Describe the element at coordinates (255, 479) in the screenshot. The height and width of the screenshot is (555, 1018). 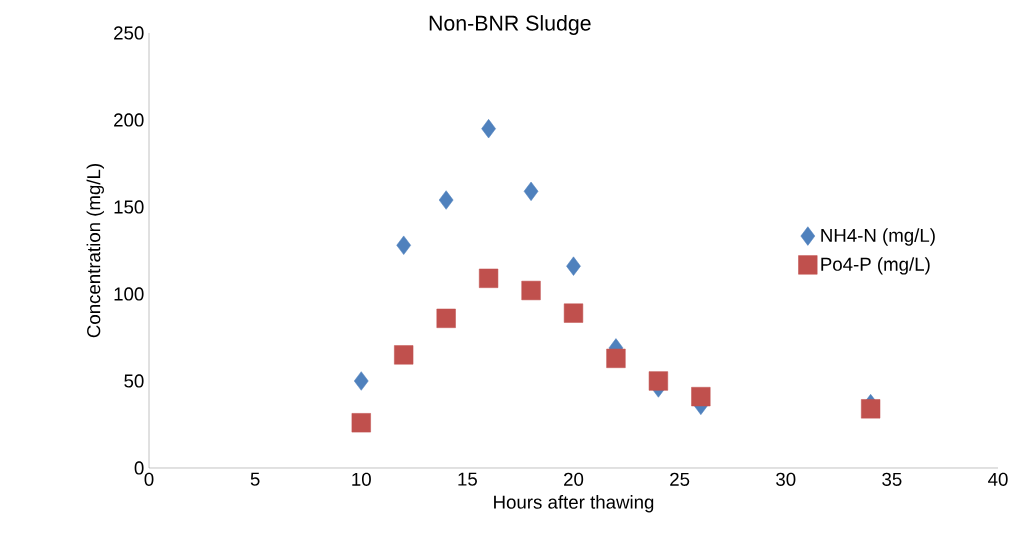
I see `x-tick-label: 5` at that location.